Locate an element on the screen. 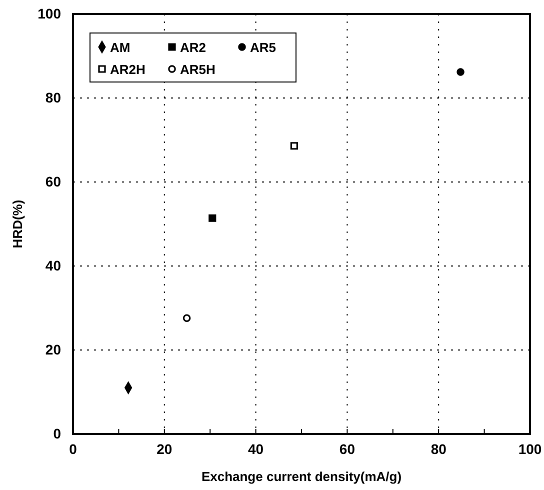 This screenshot has width=544, height=490. y-axis-title: HRD(%) is located at coordinates (17, 224).